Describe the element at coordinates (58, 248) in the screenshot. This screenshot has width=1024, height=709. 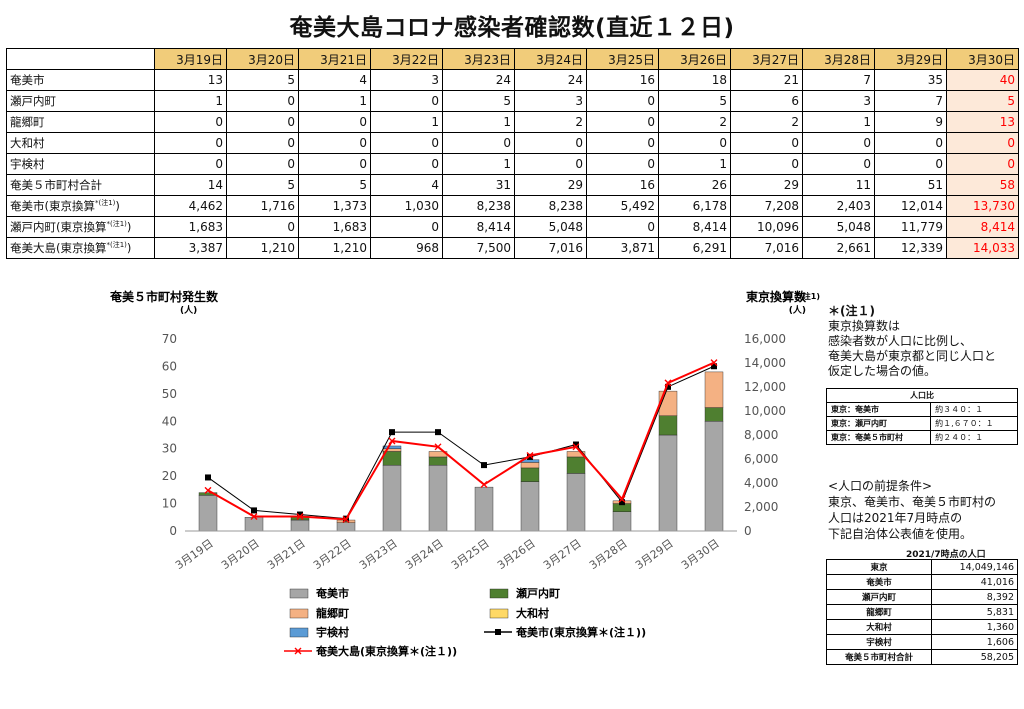
I see `row-label-text: 奄美大島(東京換算` at that location.